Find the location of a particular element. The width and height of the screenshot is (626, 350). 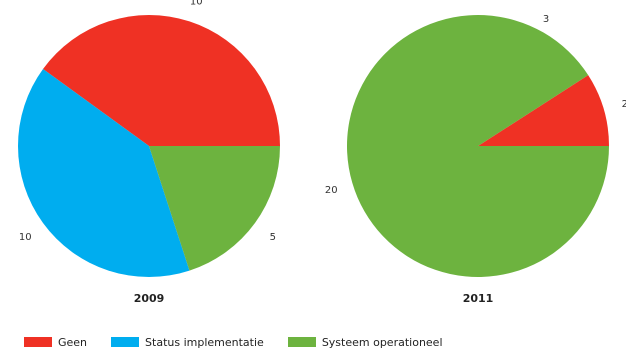

slice-label-2009-systeem-operationeel: 5 is located at coordinates (273, 237).